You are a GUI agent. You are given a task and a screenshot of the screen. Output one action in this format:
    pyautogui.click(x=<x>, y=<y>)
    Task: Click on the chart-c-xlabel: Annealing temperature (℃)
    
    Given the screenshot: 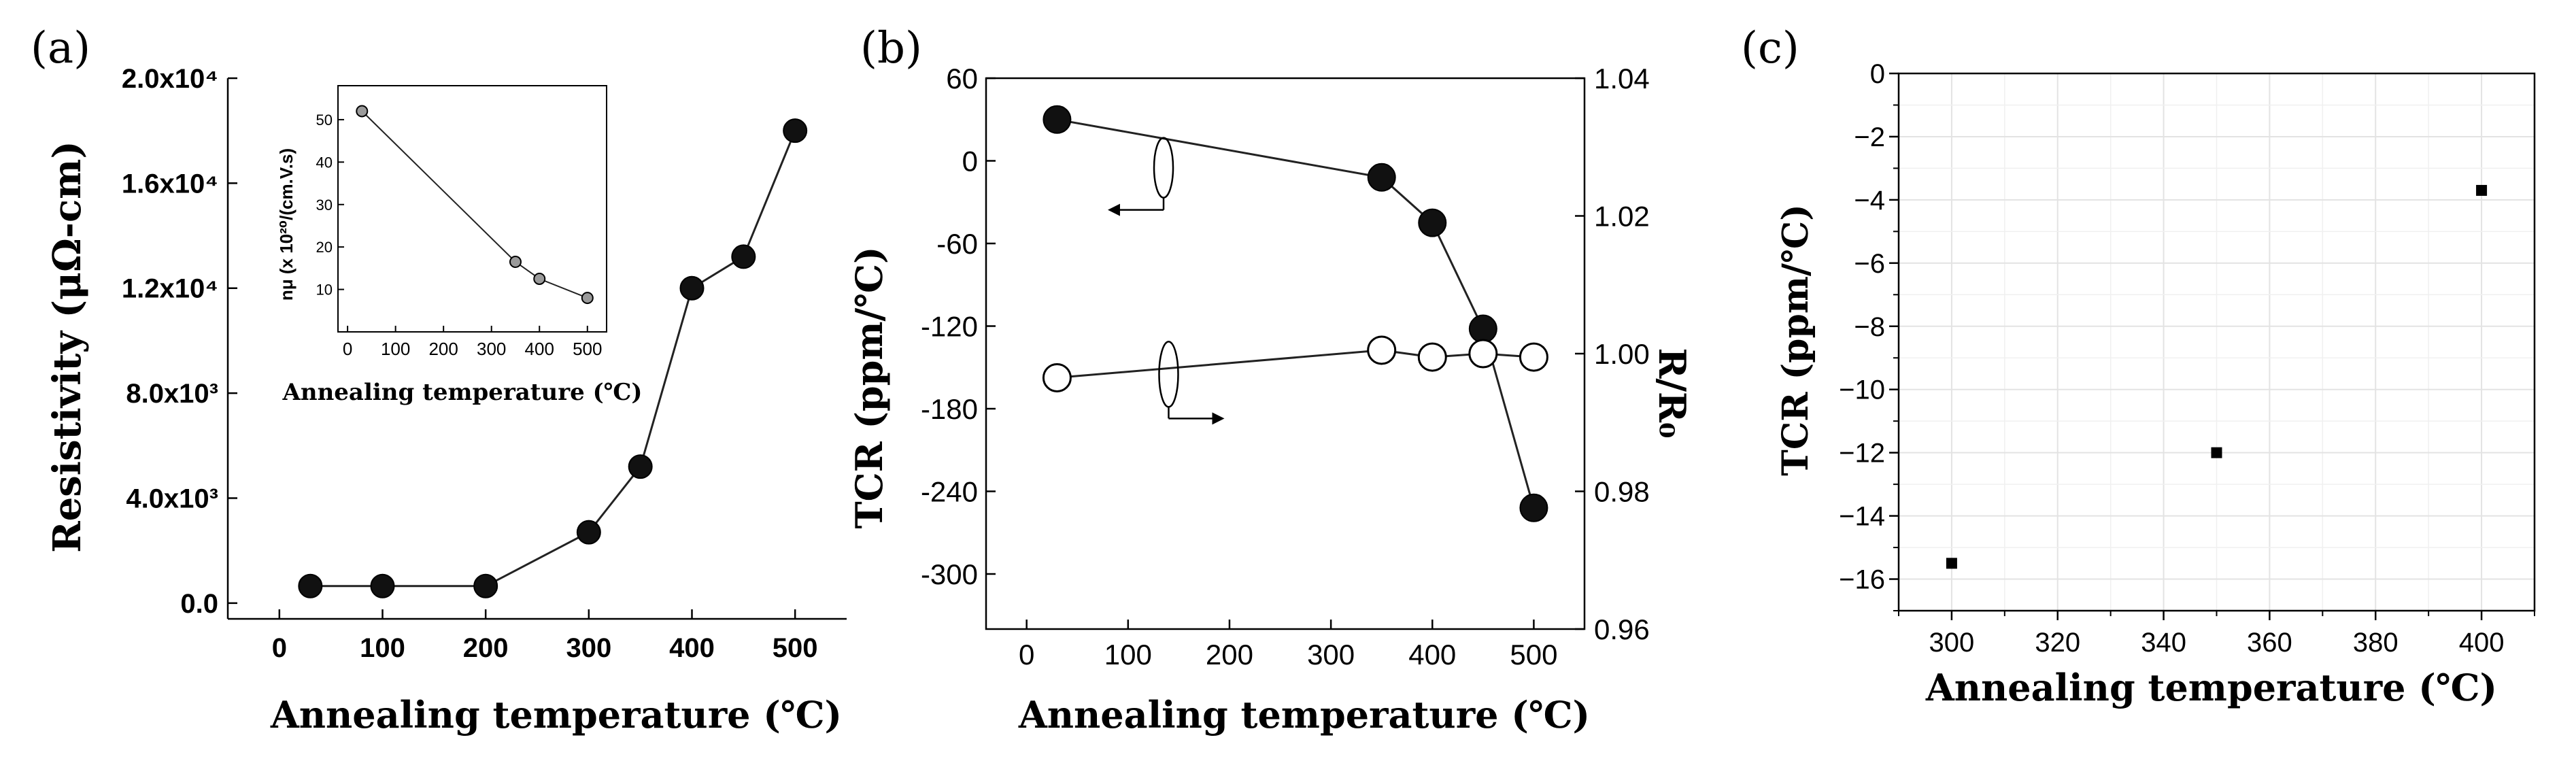 What is the action you would take?
    pyautogui.click(x=2211, y=688)
    